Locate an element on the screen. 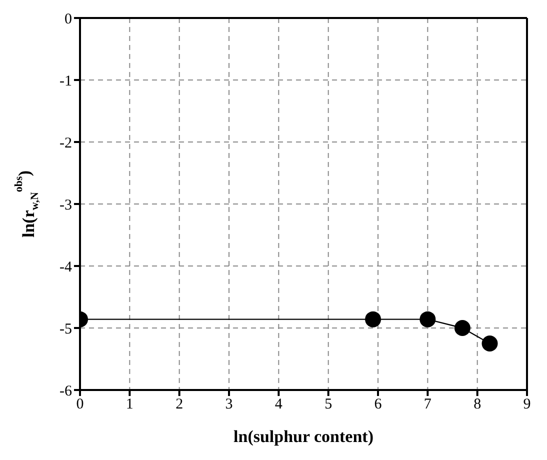 The width and height of the screenshot is (547, 460). y-tick-label: -2 is located at coordinates (66, 143).